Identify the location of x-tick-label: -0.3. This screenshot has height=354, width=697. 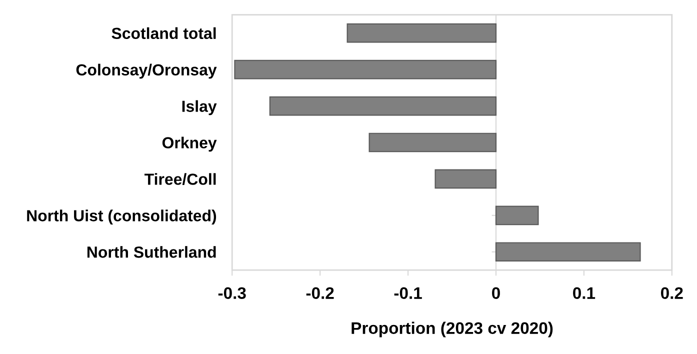
(232, 293).